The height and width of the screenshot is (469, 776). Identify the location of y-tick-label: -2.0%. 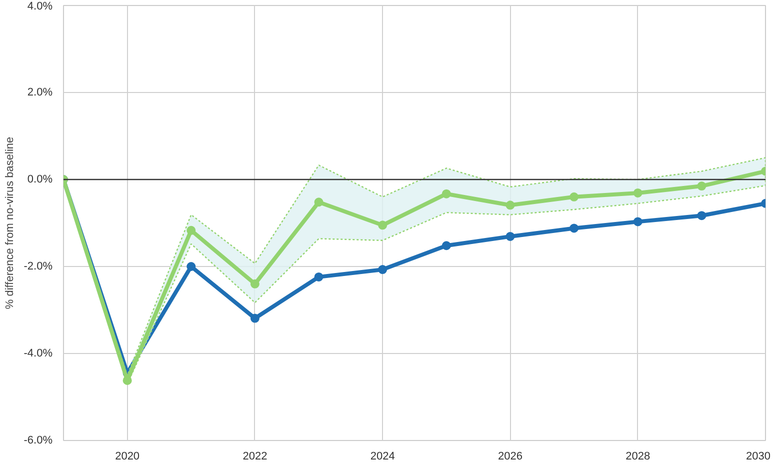
(38, 266).